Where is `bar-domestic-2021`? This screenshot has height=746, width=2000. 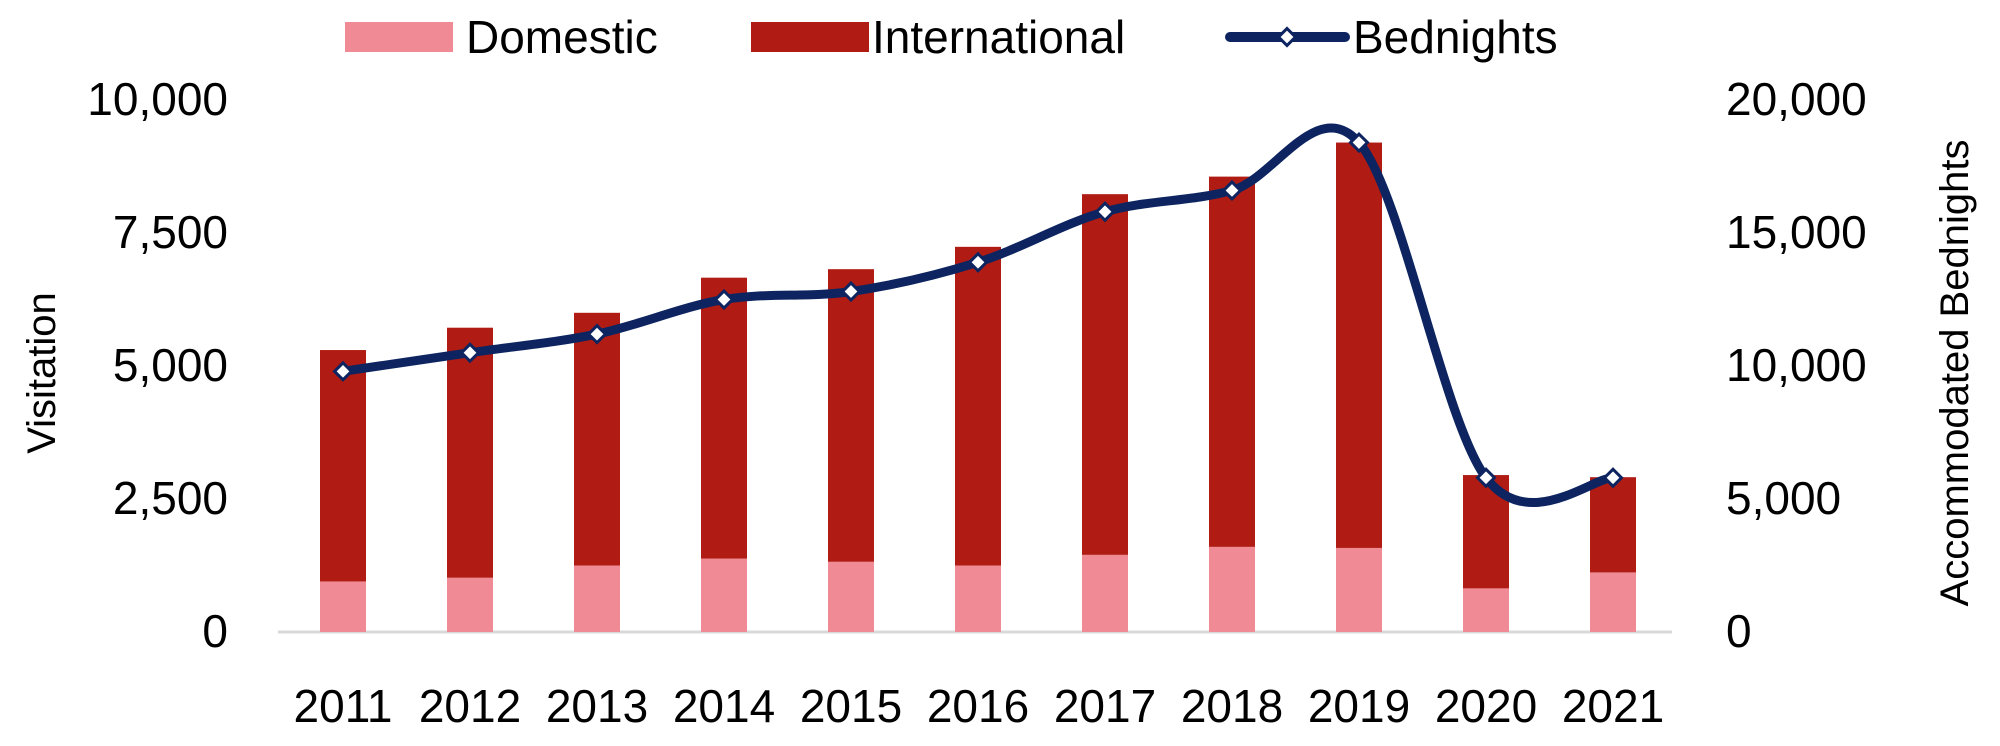 bar-domestic-2021 is located at coordinates (1613, 602).